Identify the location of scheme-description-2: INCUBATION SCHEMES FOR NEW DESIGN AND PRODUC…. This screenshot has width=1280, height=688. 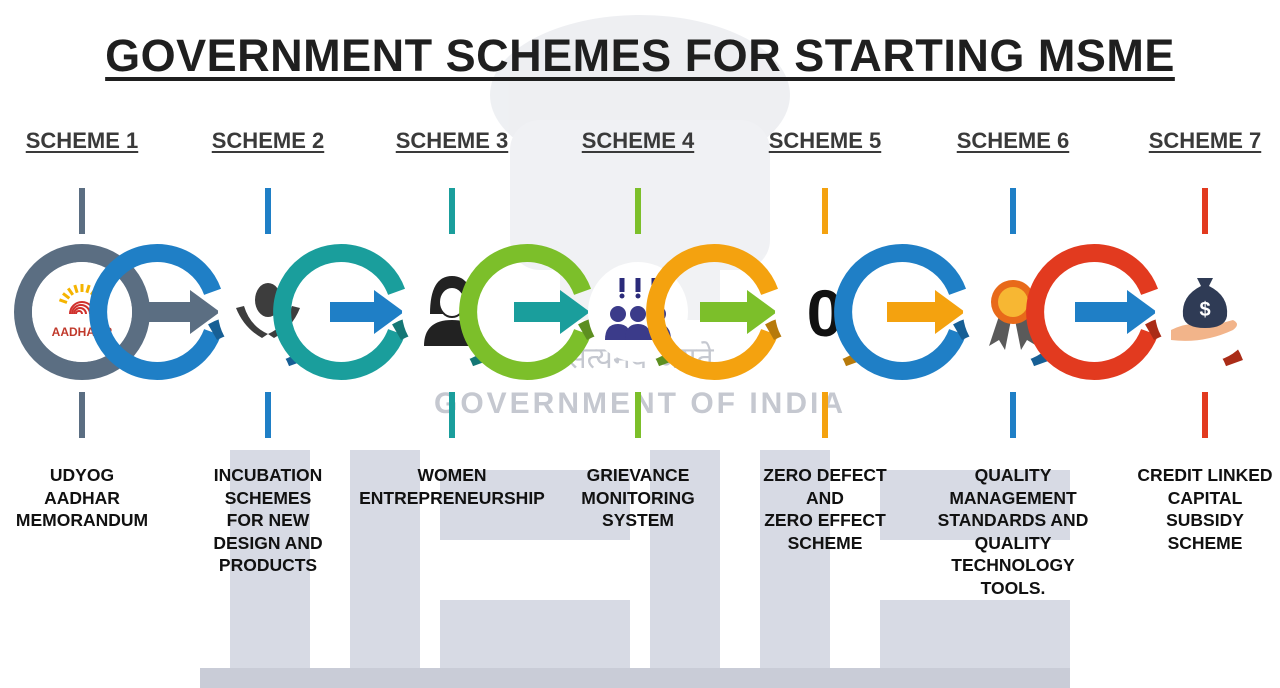
(268, 520).